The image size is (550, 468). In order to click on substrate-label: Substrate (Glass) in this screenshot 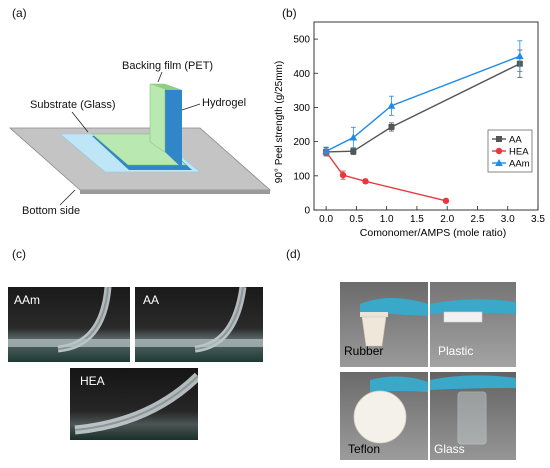, I will do `click(73, 105)`.